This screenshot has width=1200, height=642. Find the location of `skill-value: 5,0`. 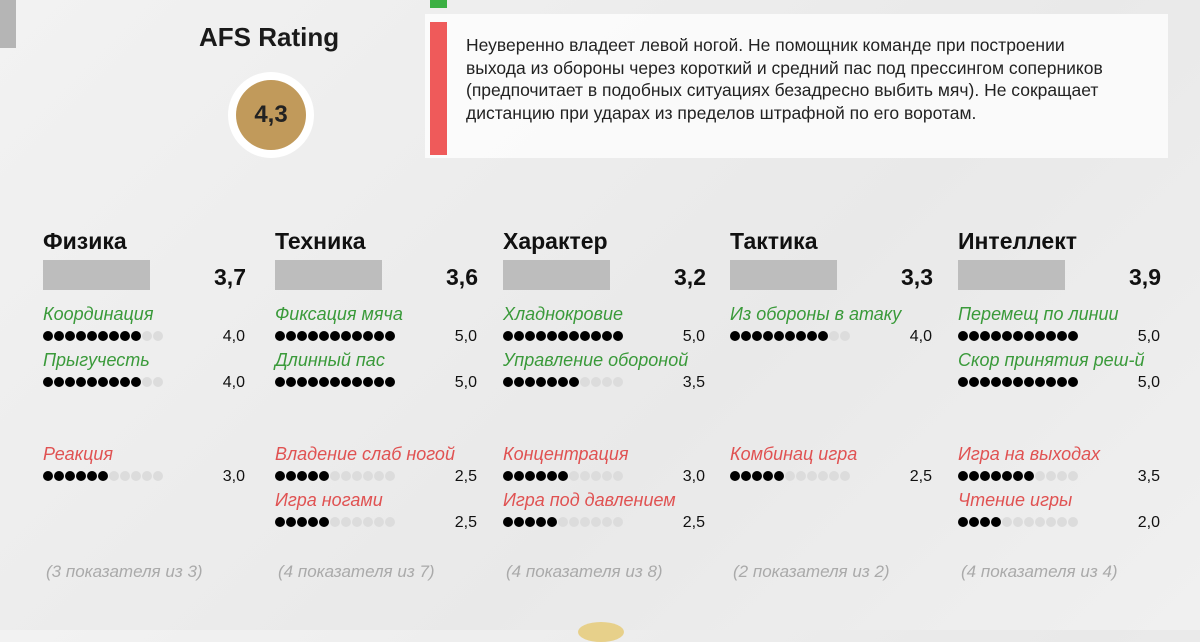

skill-value: 5,0 is located at coordinates (693, 336).